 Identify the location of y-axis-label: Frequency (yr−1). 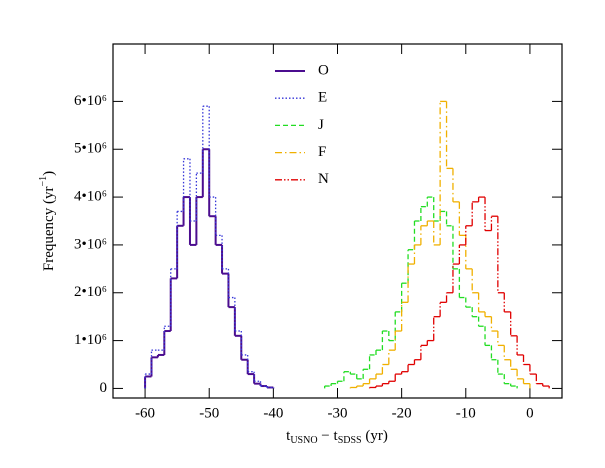
(47, 221).